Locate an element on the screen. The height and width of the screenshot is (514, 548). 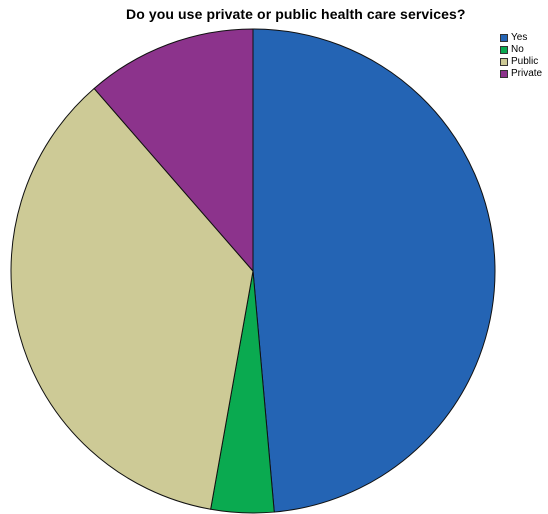
legend: Yes No Public Private is located at coordinates (521, 56).